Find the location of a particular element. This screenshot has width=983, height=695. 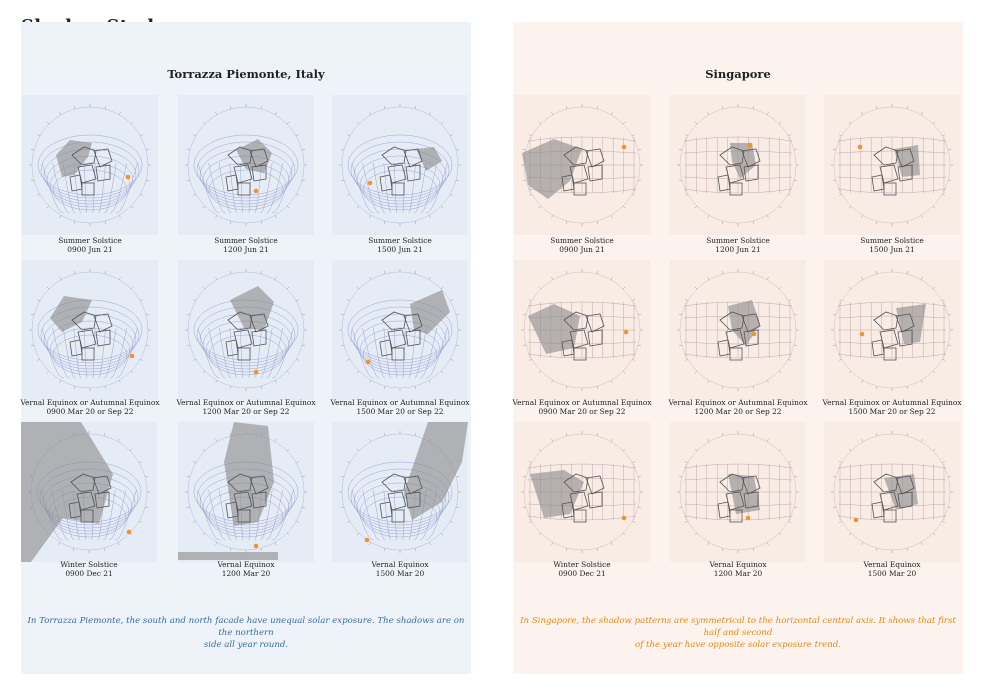

shadow-diagram-cell: Vernal Equinox 1500 Mar 20 is located at coordinates (400, 502).